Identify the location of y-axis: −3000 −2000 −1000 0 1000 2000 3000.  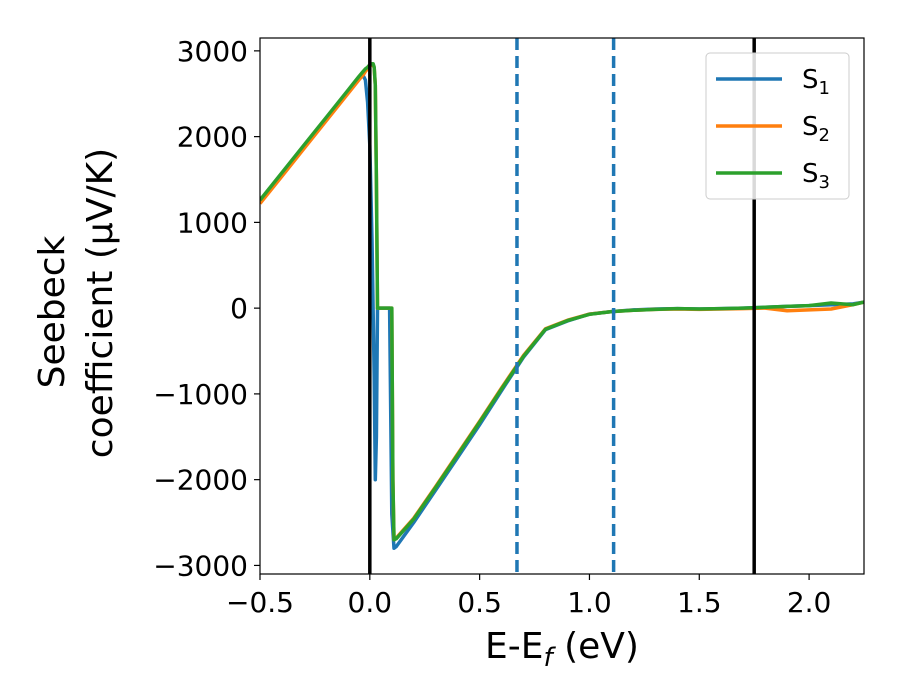
(206, 308).